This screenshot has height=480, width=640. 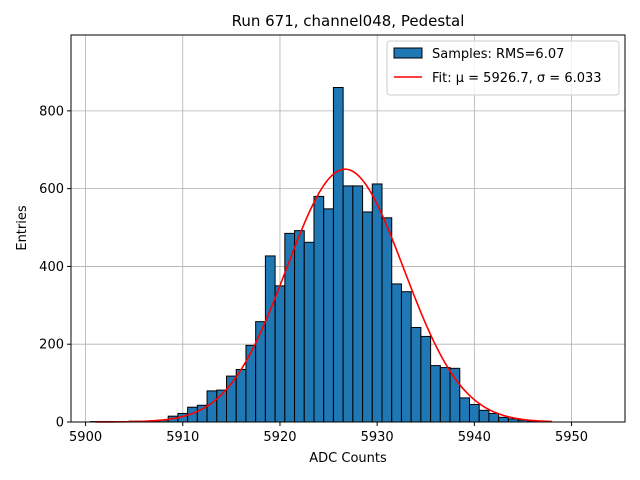 What do you see at coordinates (474, 437) in the screenshot?
I see `x-tick-label: 5940` at bounding box center [474, 437].